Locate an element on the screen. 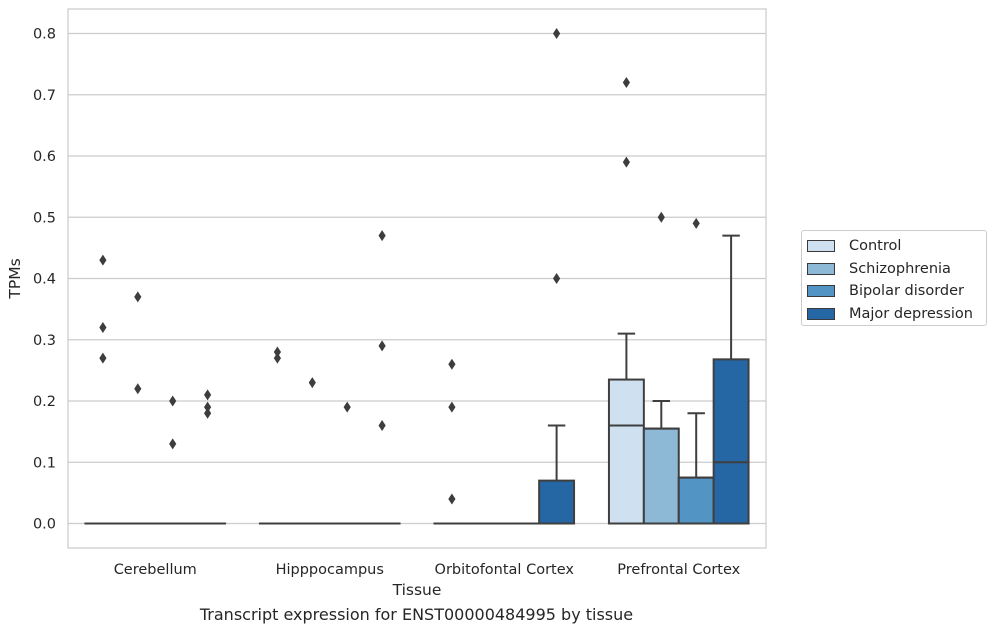  legend-label-control: Control is located at coordinates (875, 246).